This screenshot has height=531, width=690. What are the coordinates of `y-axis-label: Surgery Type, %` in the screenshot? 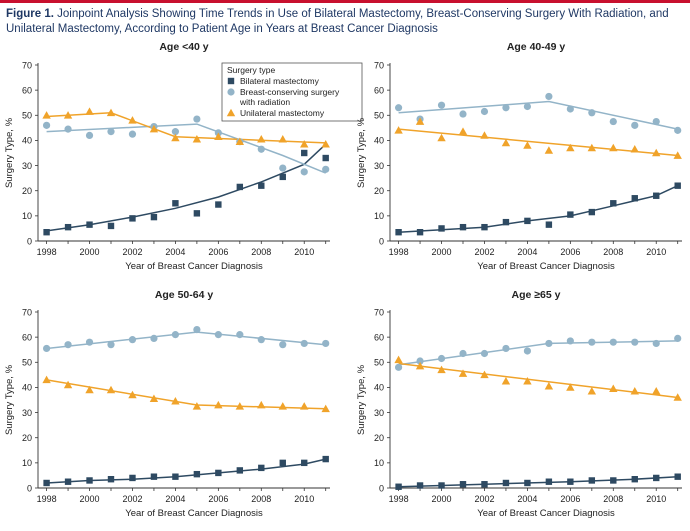 It's located at (9, 152).